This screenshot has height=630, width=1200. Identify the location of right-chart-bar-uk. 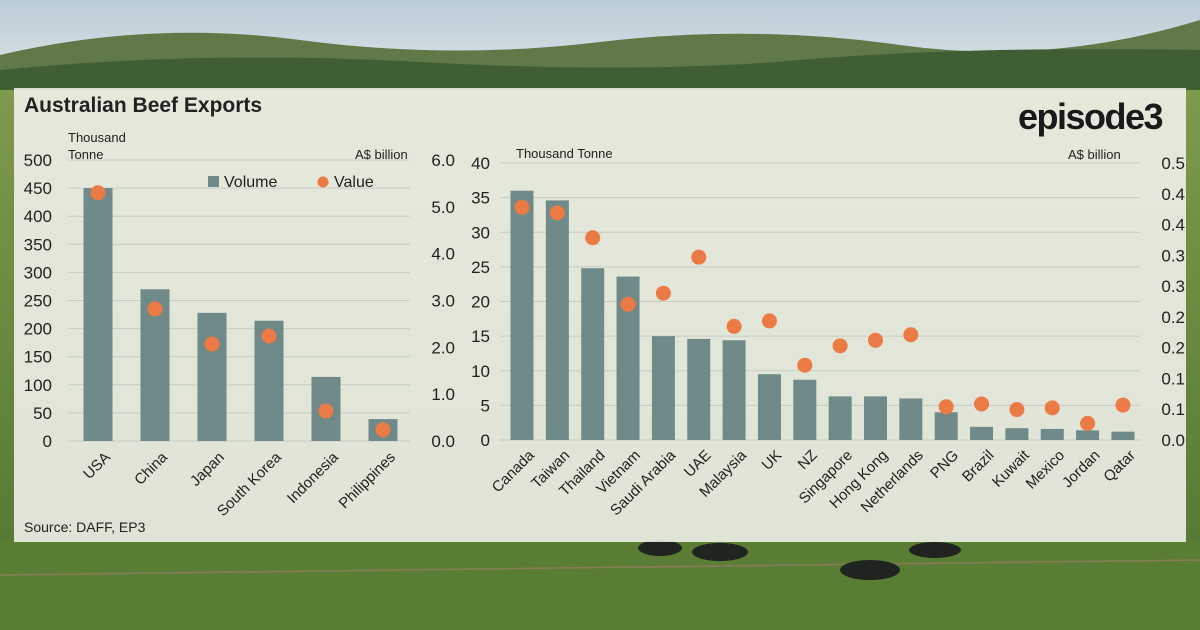
(769, 407).